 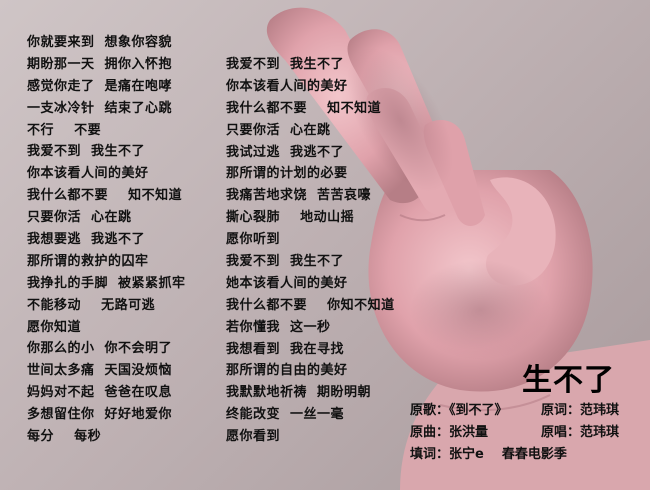 I want to click on lyric-line: 我试过逃 我逃不了, so click(x=285, y=152).